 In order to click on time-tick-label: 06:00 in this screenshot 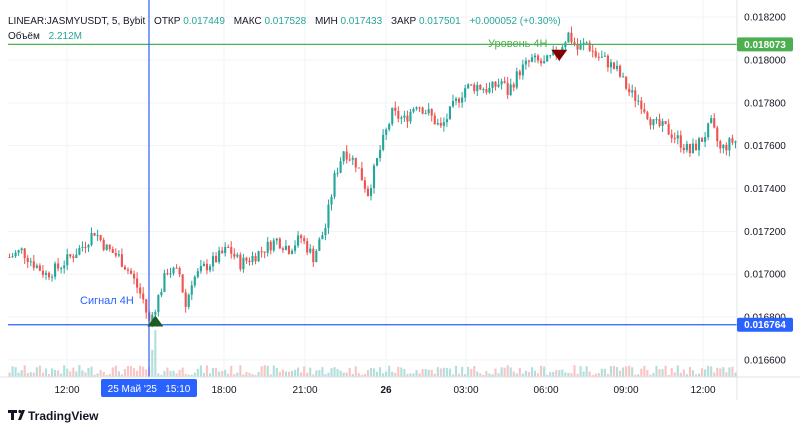, I will do `click(545, 390)`.